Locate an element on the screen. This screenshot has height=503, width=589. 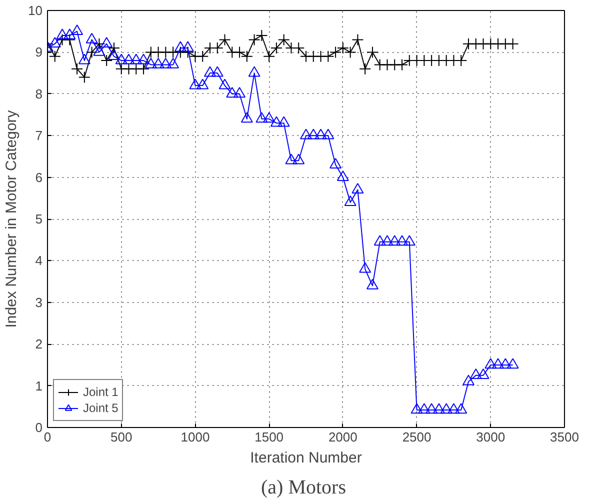
y-tick-label: 5 is located at coordinates (39, 219).